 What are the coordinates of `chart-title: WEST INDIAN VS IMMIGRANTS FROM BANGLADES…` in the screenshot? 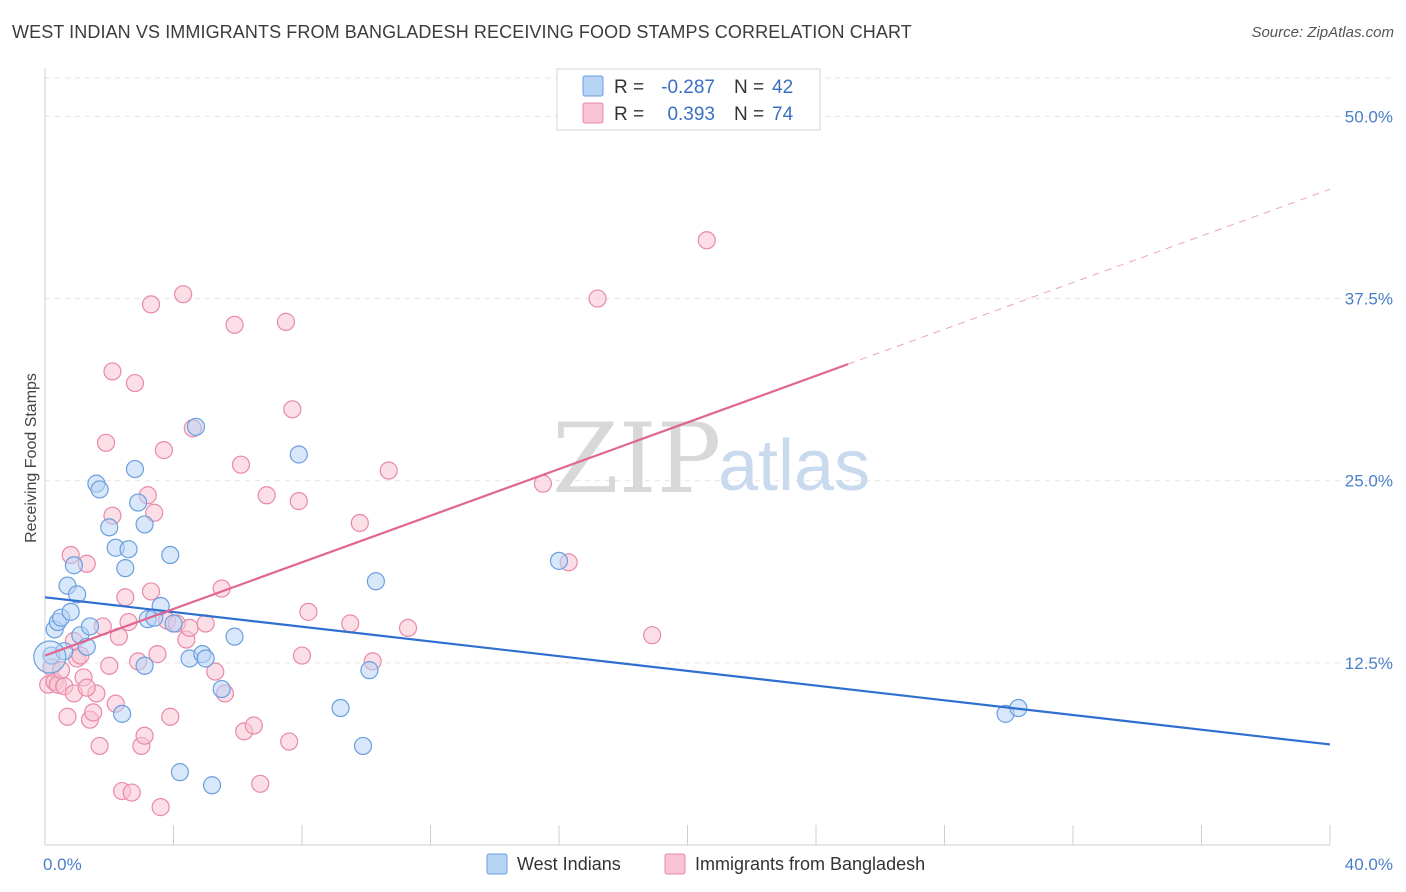 It's located at (462, 32).